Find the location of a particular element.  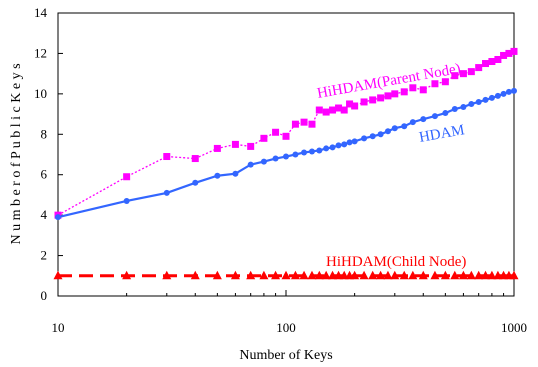

series-label-child: HiHDAM(Child Node) is located at coordinates (396, 262).